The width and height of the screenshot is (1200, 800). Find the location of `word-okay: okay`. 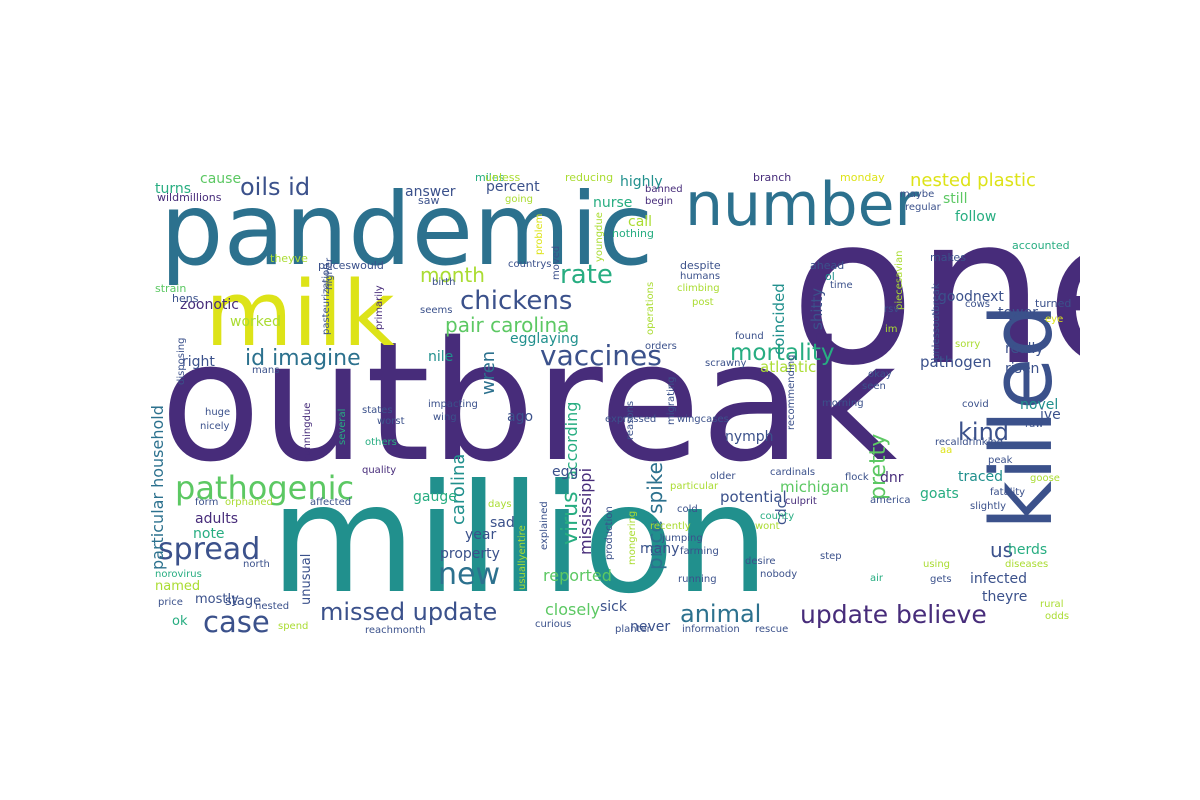

word-okay: okay is located at coordinates (880, 374).